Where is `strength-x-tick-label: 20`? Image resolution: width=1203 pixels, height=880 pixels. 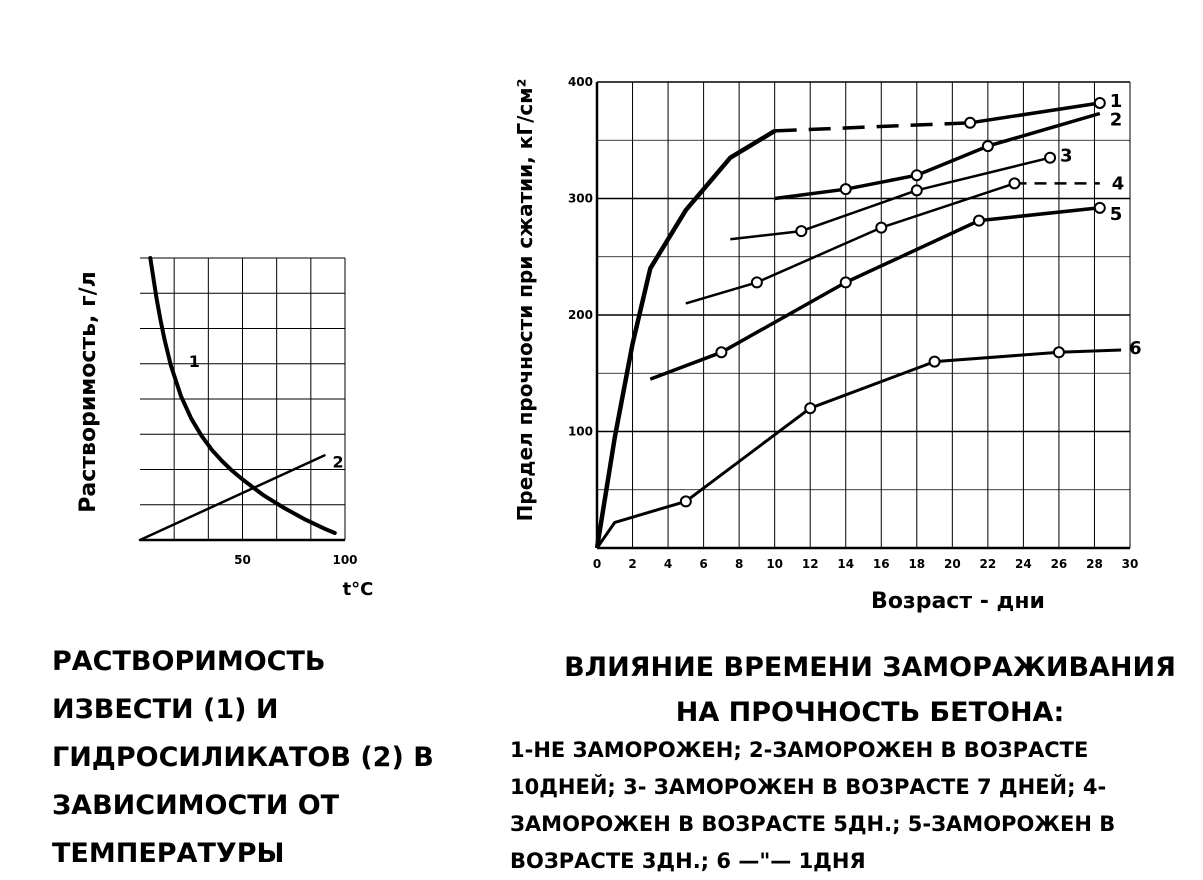
strength-x-tick-label: 20 is located at coordinates (952, 564).